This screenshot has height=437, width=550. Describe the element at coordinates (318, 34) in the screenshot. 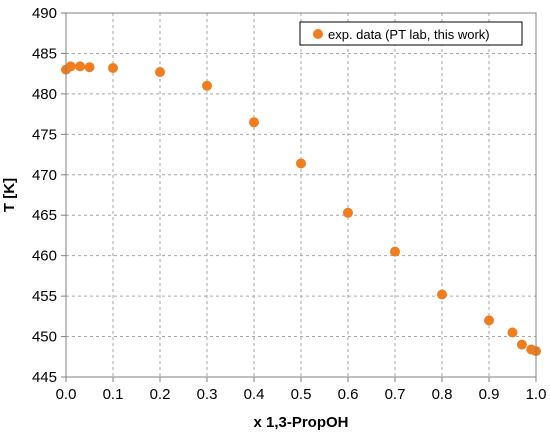

I see `legend-marker` at that location.